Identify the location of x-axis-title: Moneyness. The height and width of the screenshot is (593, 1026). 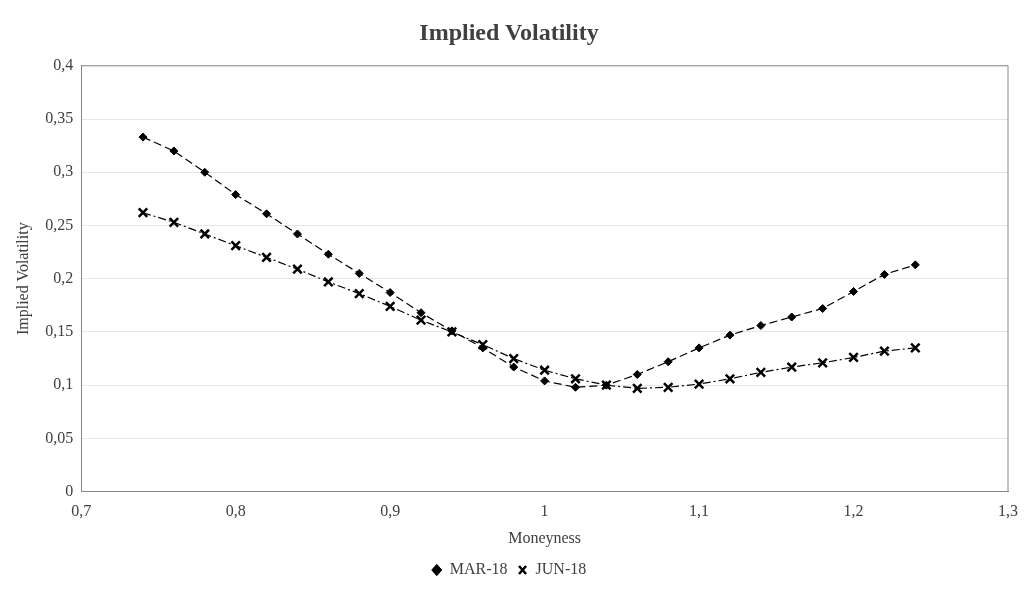
(545, 537).